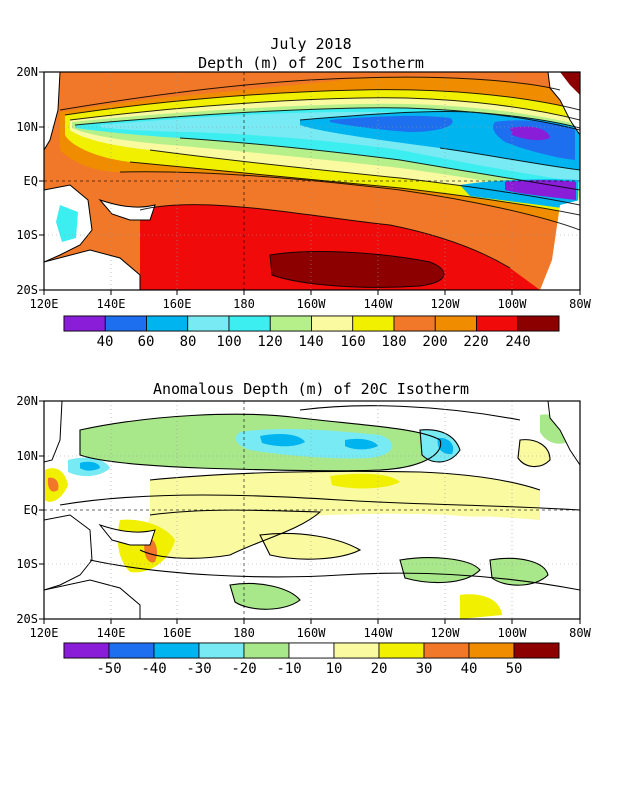 The width and height of the screenshot is (618, 800). I want to click on top-lat-label: 10N, so click(27, 127).